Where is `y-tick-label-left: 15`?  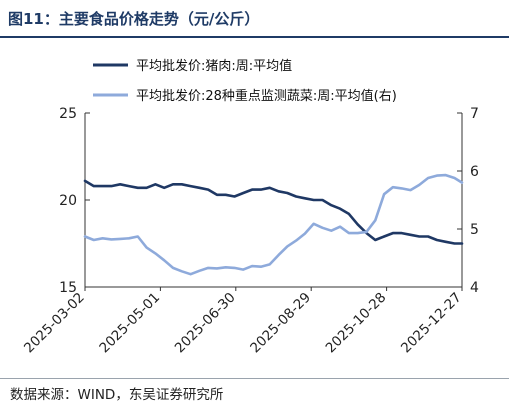
y-tick-label-left: 15 is located at coordinates (68, 288).